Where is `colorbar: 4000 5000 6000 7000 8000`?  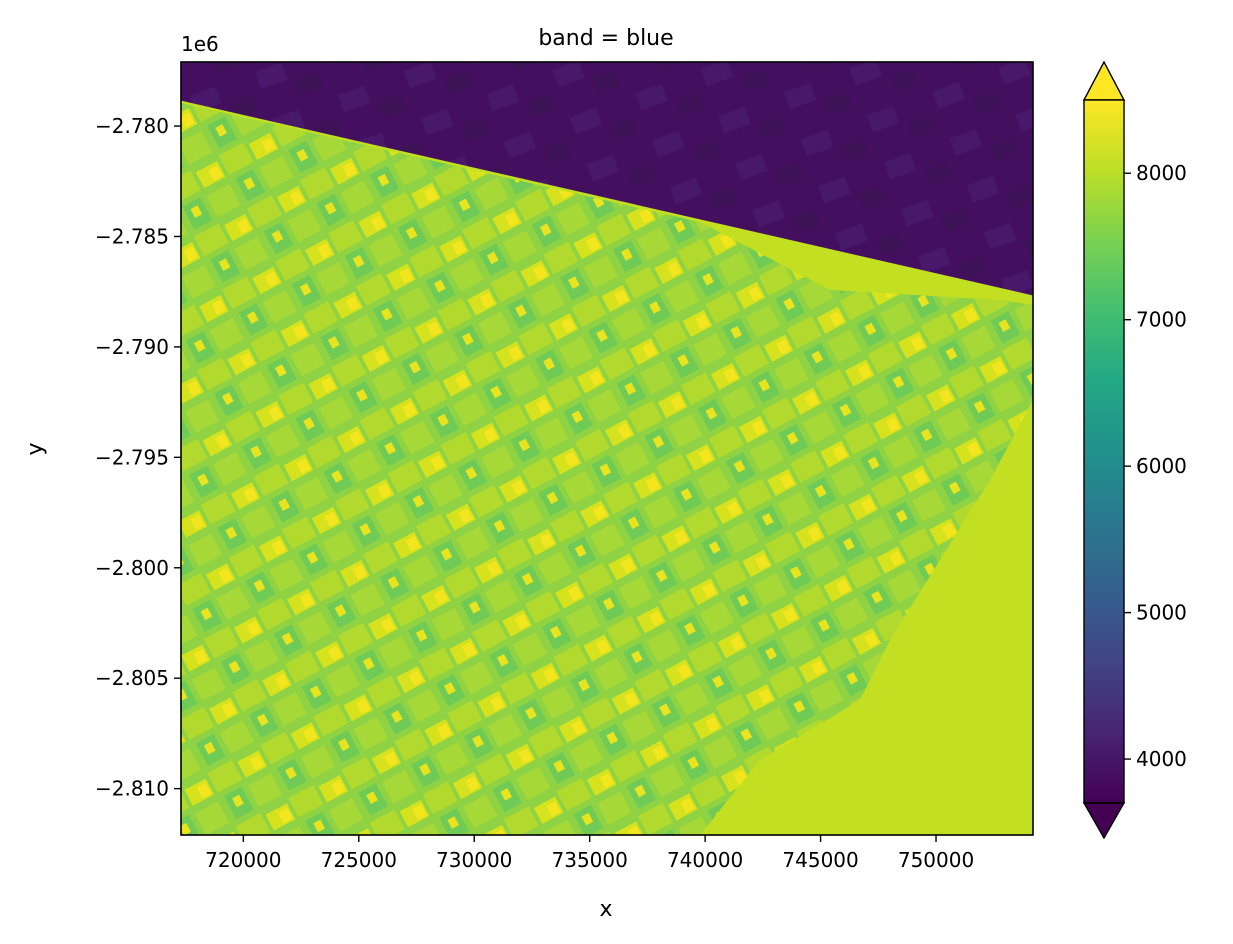 colorbar: 4000 5000 6000 7000 8000 is located at coordinates (1134, 450).